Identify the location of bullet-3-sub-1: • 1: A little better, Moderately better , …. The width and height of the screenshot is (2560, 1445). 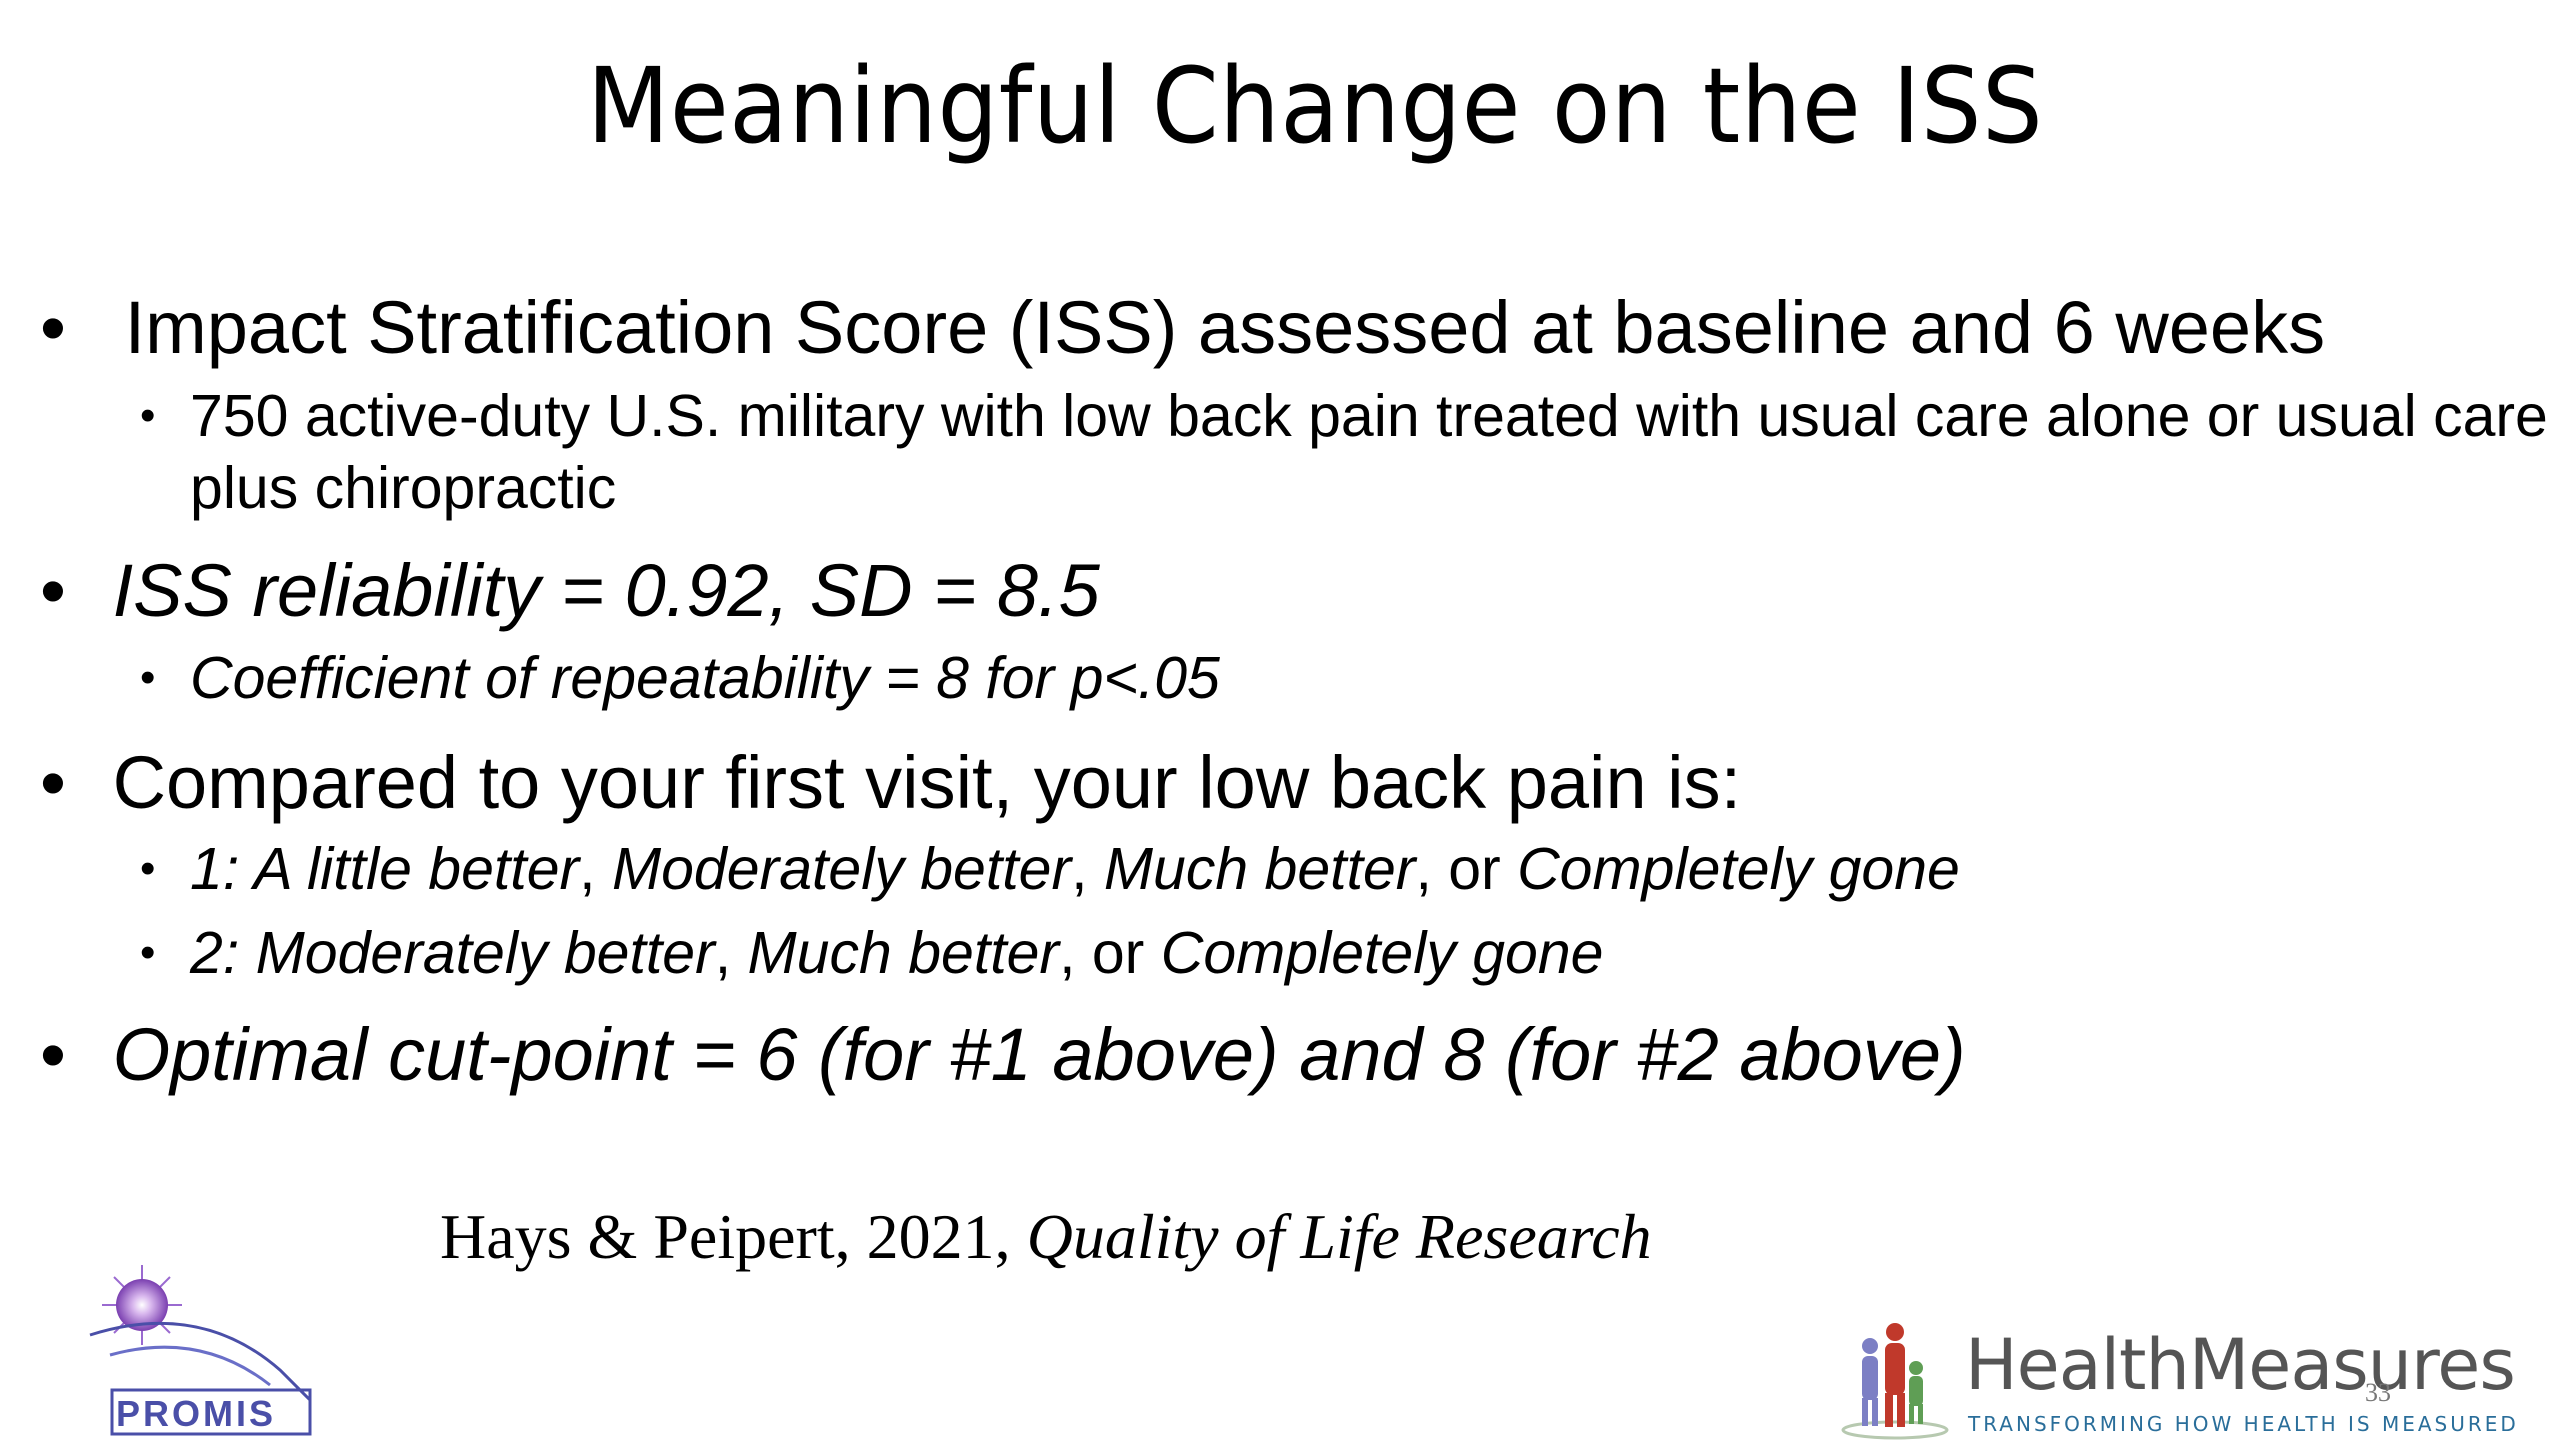
(1050, 869).